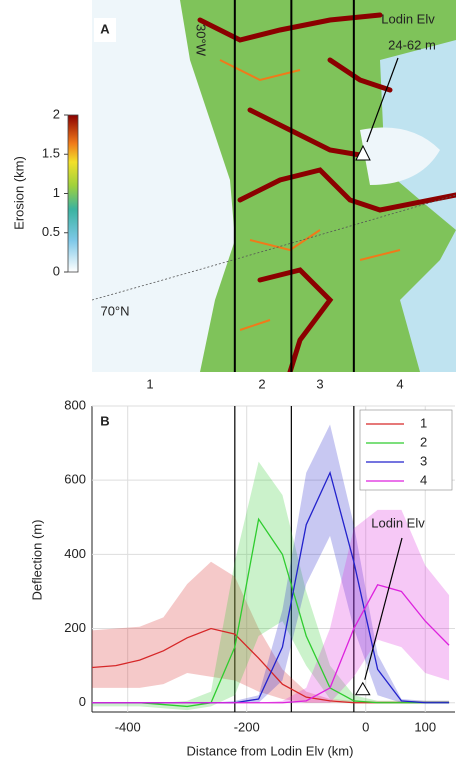 Image resolution: width=456 pixels, height=765 pixels. What do you see at coordinates (399, 383) in the screenshot?
I see `region-label: 4` at bounding box center [399, 383].